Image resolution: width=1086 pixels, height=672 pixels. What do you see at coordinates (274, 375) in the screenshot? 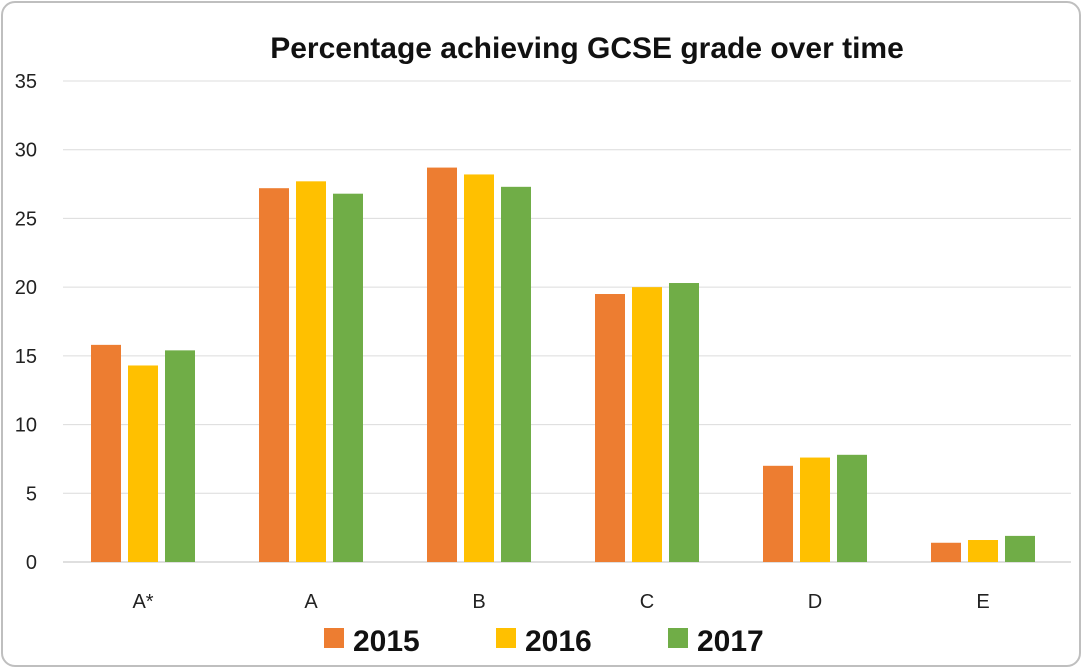
I see `bar-2015-A` at bounding box center [274, 375].